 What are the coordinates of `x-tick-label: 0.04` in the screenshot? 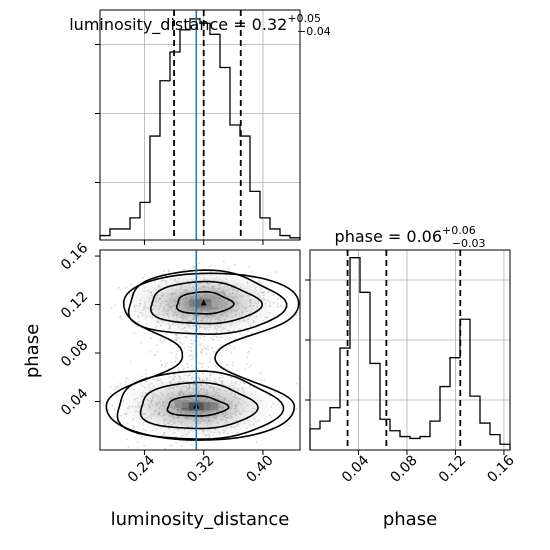 It's located at (355, 468).